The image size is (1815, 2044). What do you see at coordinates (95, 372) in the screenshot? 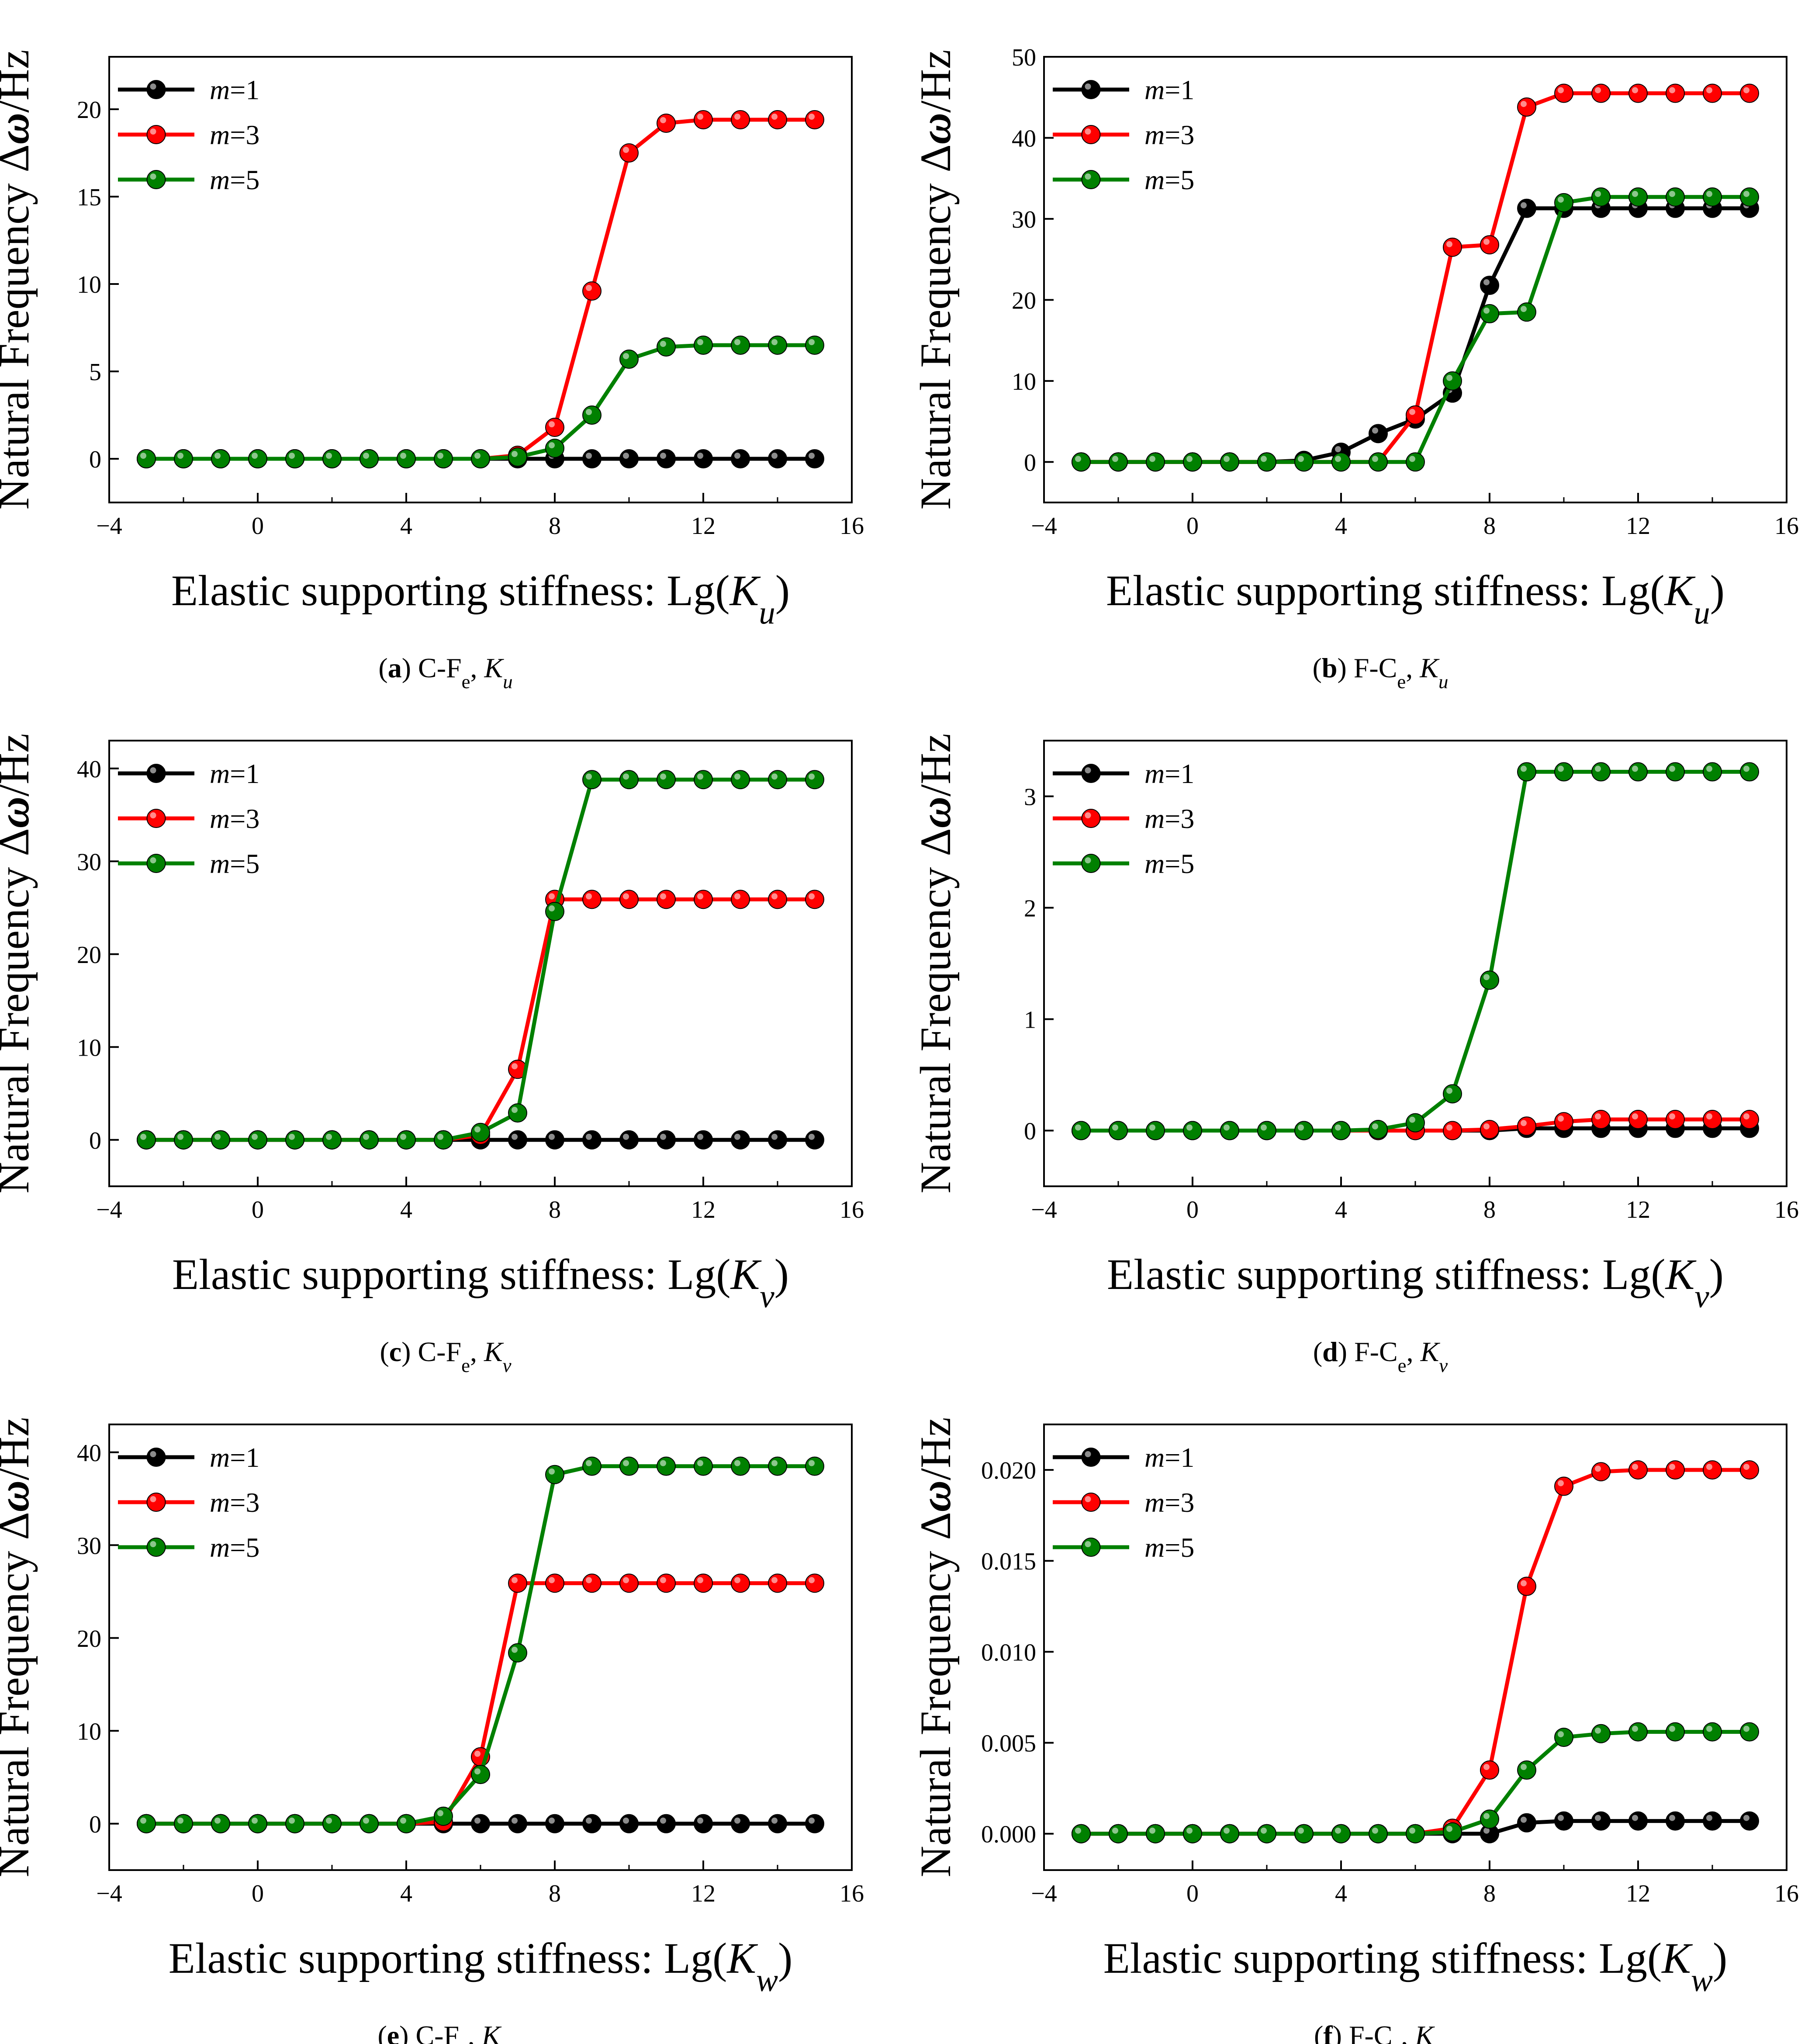
I see `y-tick-label: 5` at bounding box center [95, 372].